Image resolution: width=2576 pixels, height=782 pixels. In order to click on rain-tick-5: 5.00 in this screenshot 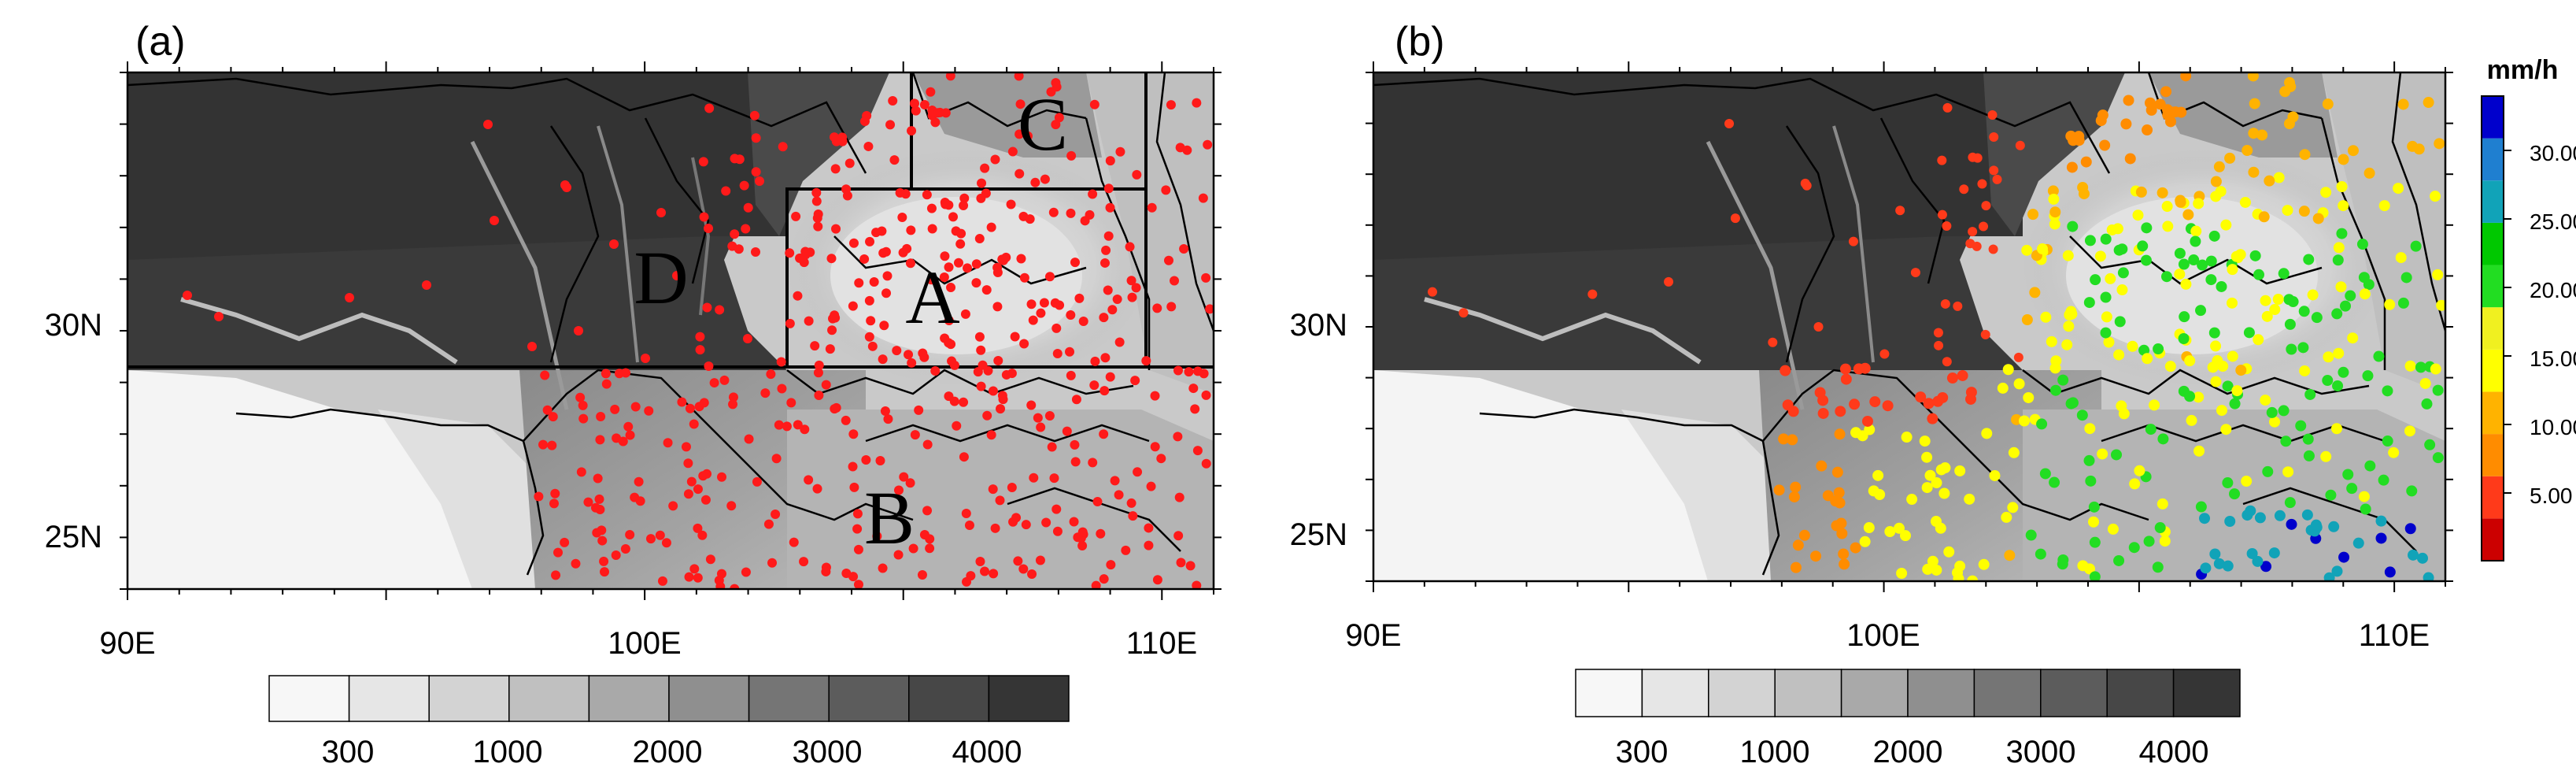, I will do `click(2551, 496)`.